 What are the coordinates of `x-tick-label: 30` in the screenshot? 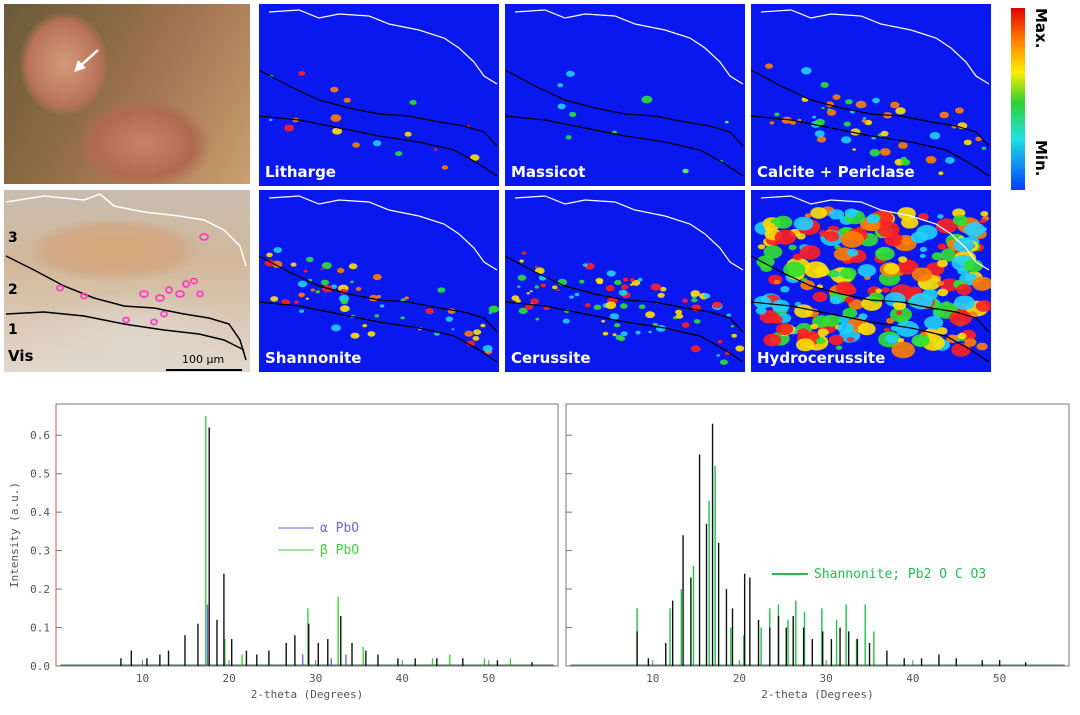 It's located at (315, 678).